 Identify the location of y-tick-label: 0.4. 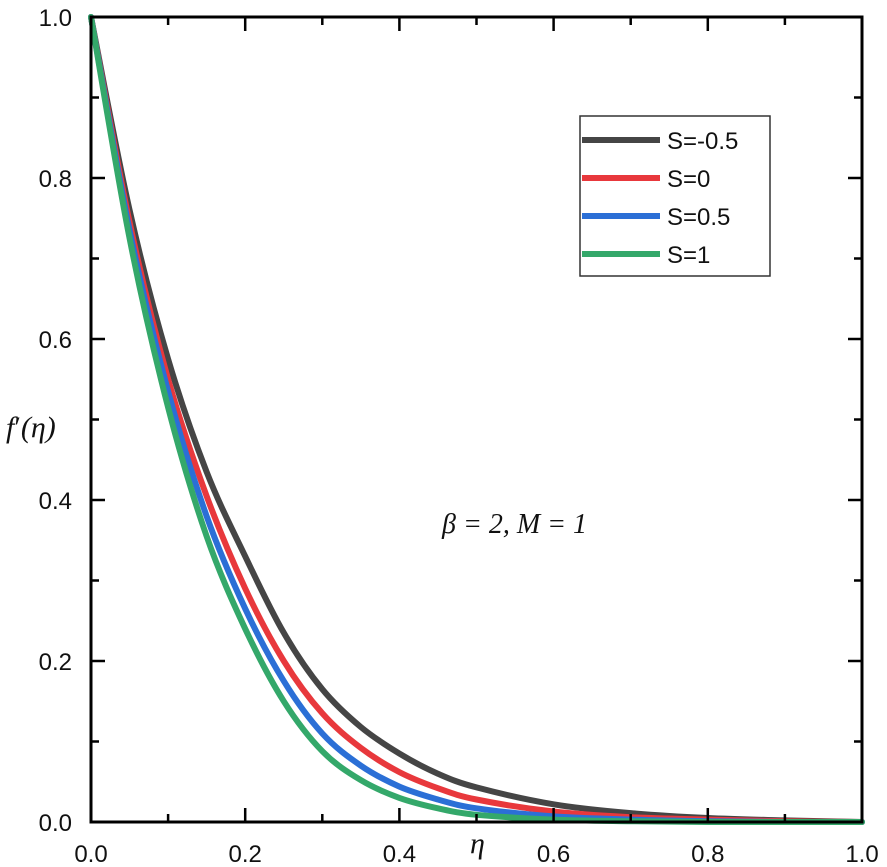
(55, 501).